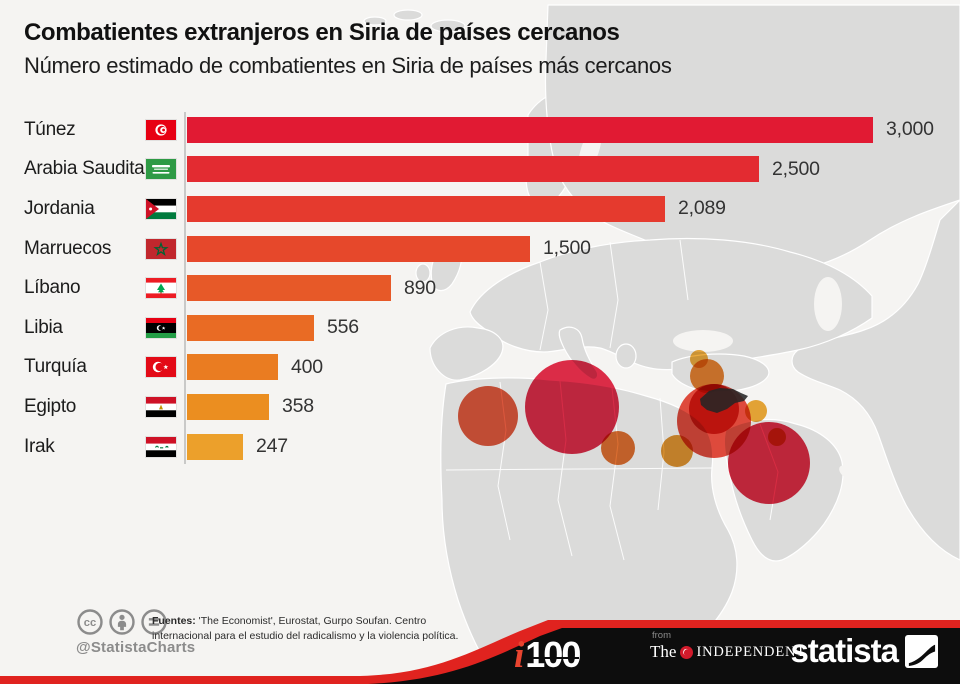 The width and height of the screenshot is (960, 684). What do you see at coordinates (161, 169) in the screenshot?
I see `flag-saudi-arabia-icon` at bounding box center [161, 169].